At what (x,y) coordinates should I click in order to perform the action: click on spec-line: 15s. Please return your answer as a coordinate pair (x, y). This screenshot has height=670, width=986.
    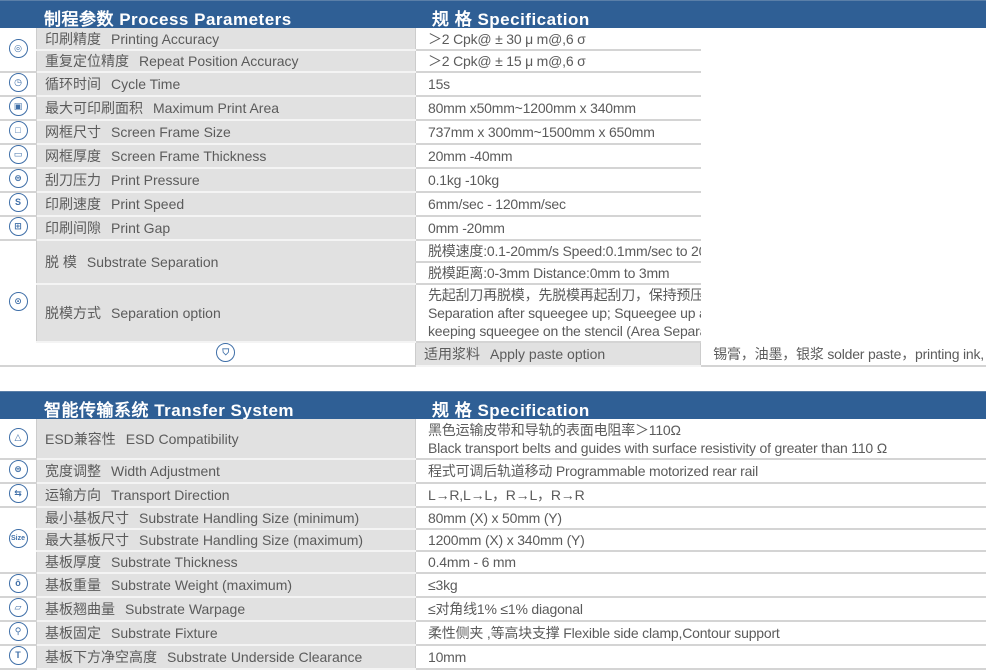
    Looking at the image, I should click on (564, 84).